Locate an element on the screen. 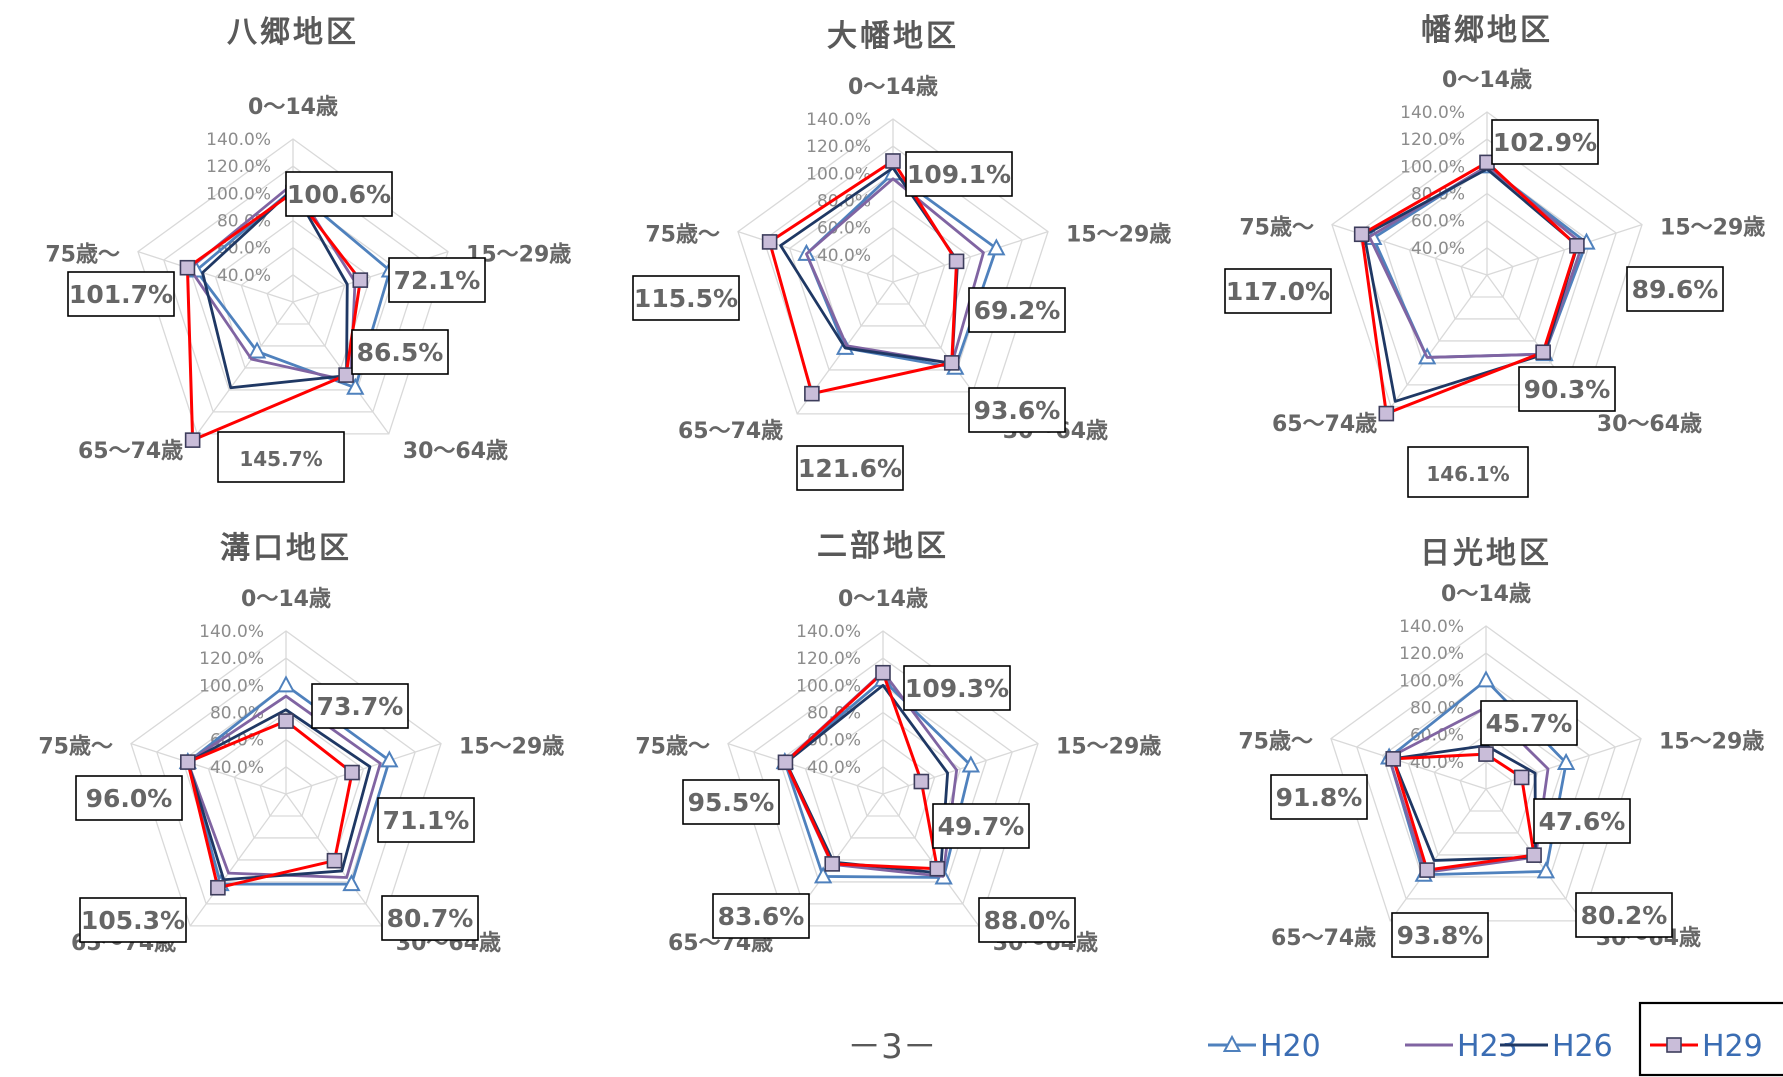 Image resolution: width=1783 pixels, height=1077 pixels. callout-label: 80.2% is located at coordinates (1624, 915).